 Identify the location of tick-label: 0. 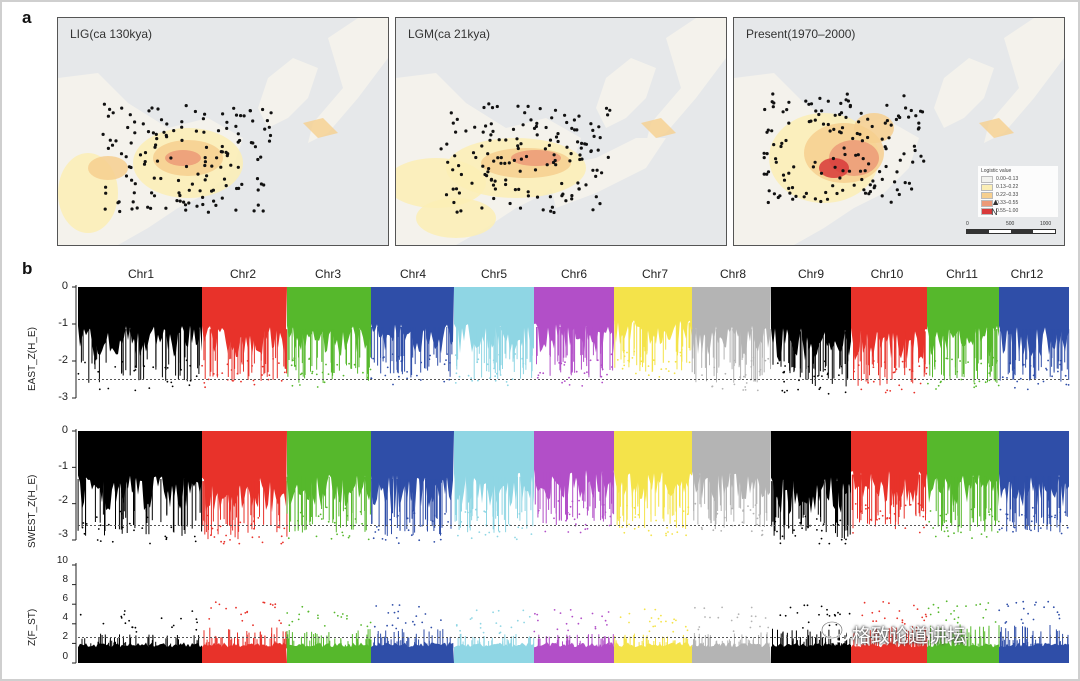
(65, 656).